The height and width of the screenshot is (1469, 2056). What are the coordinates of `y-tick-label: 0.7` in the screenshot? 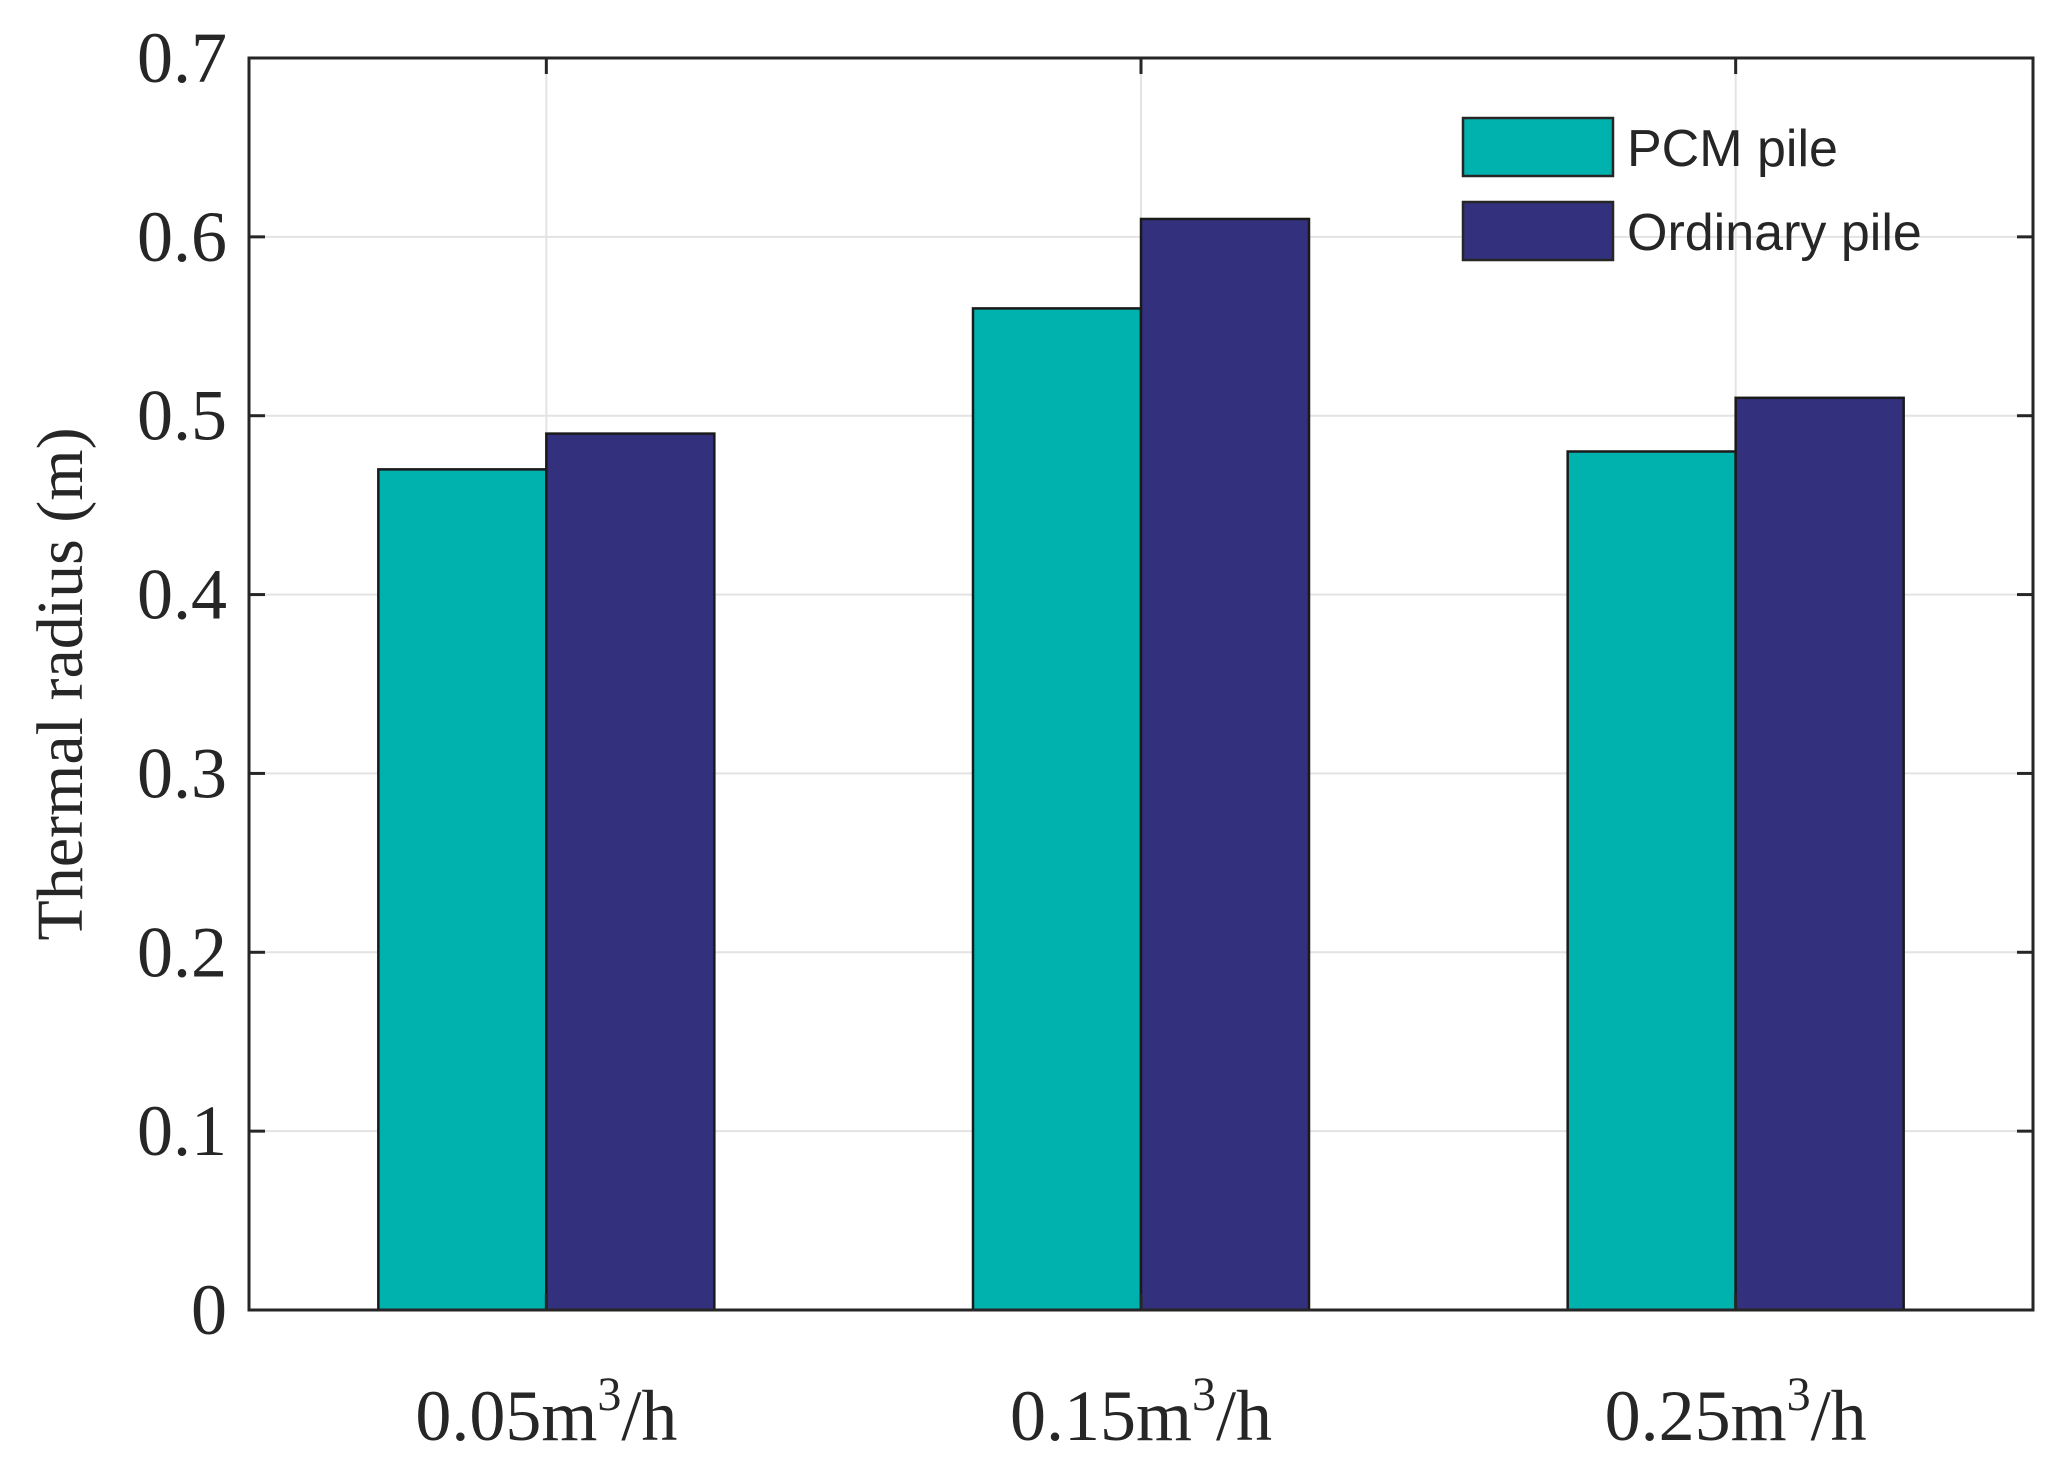 It's located at (182, 58).